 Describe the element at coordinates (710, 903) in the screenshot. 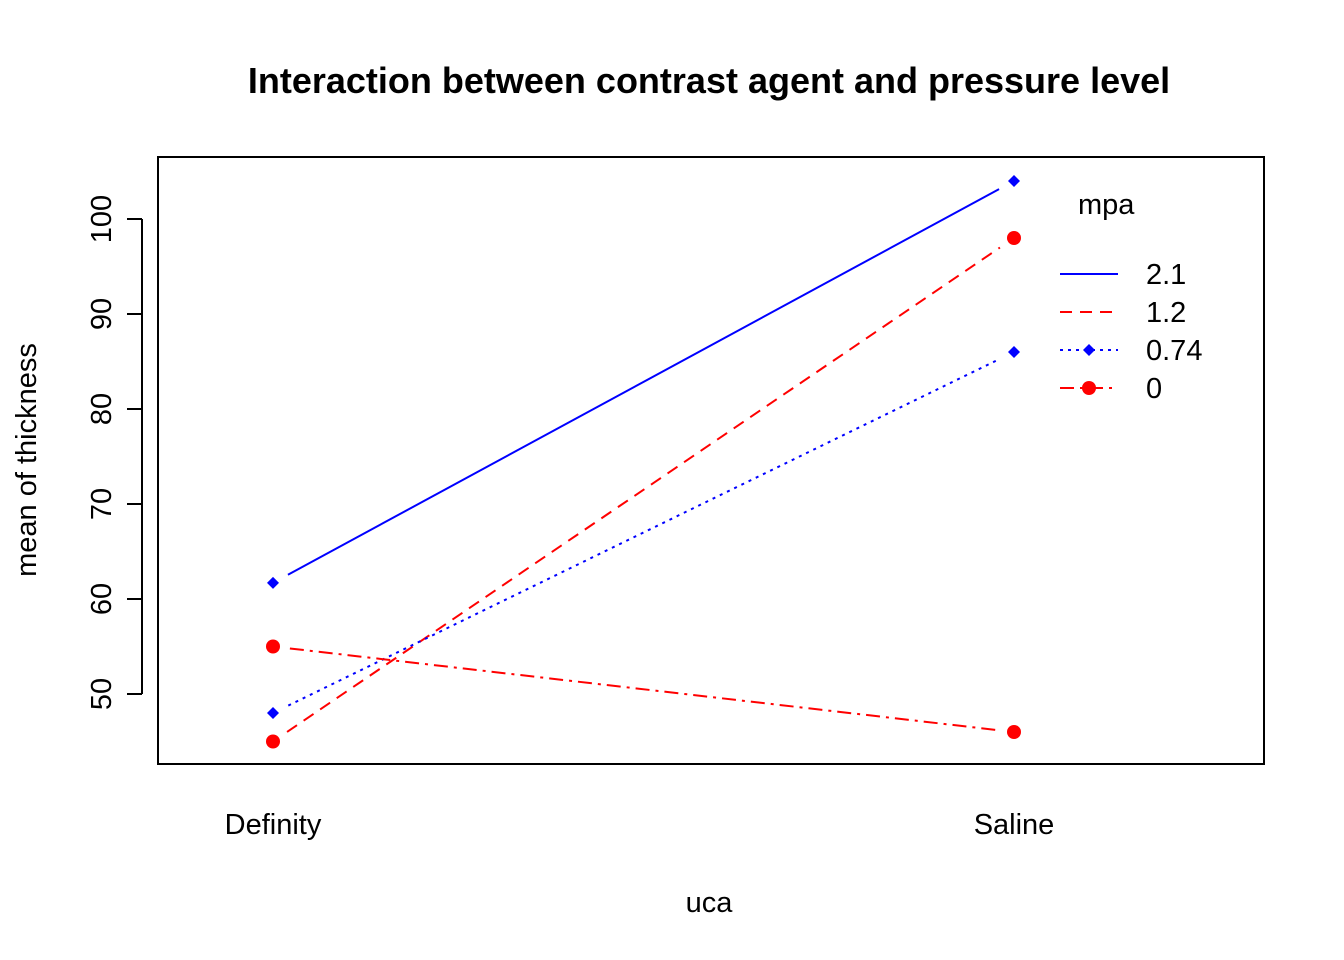

I see `x-axis-label: uca` at that location.